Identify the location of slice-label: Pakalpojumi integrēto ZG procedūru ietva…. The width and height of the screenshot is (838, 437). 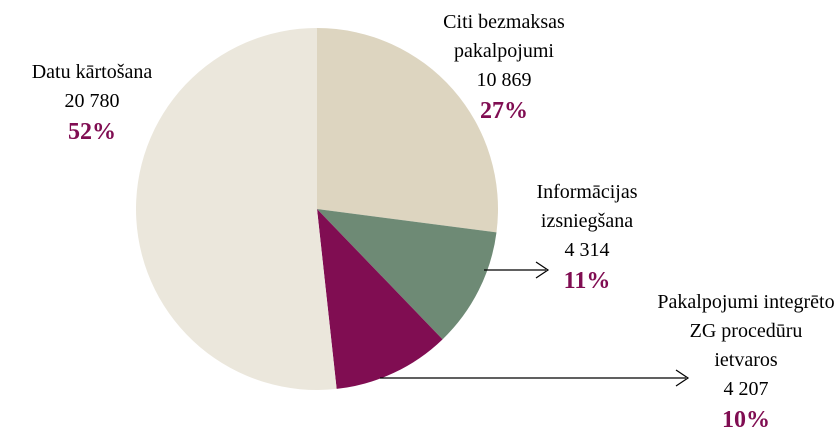
(746, 362).